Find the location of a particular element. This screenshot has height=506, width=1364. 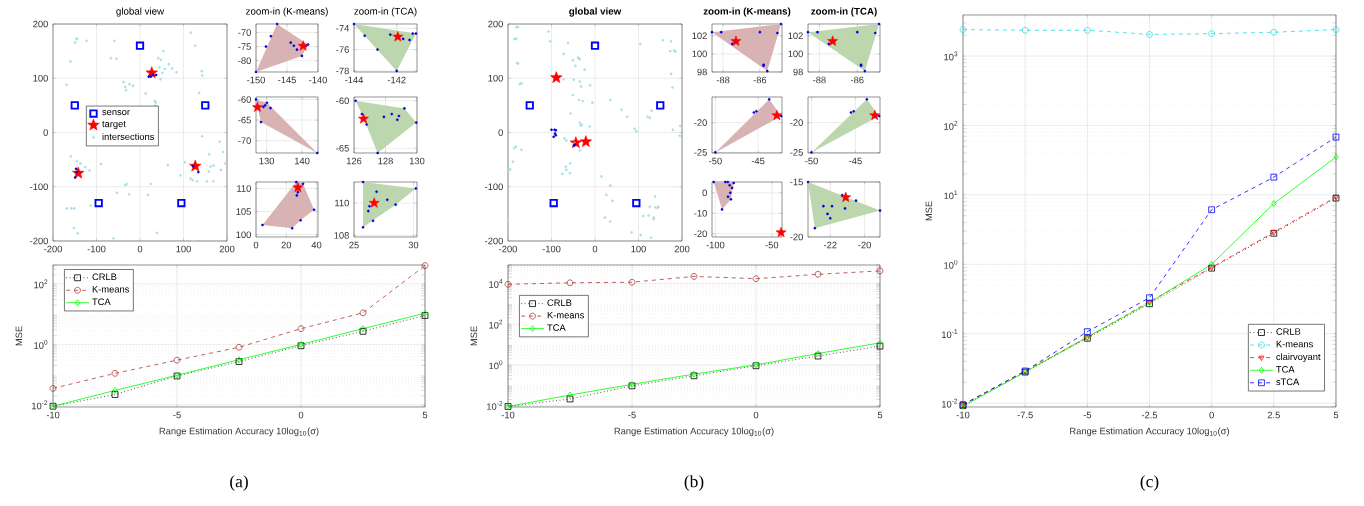

x-tick-label: 40 is located at coordinates (316, 245).